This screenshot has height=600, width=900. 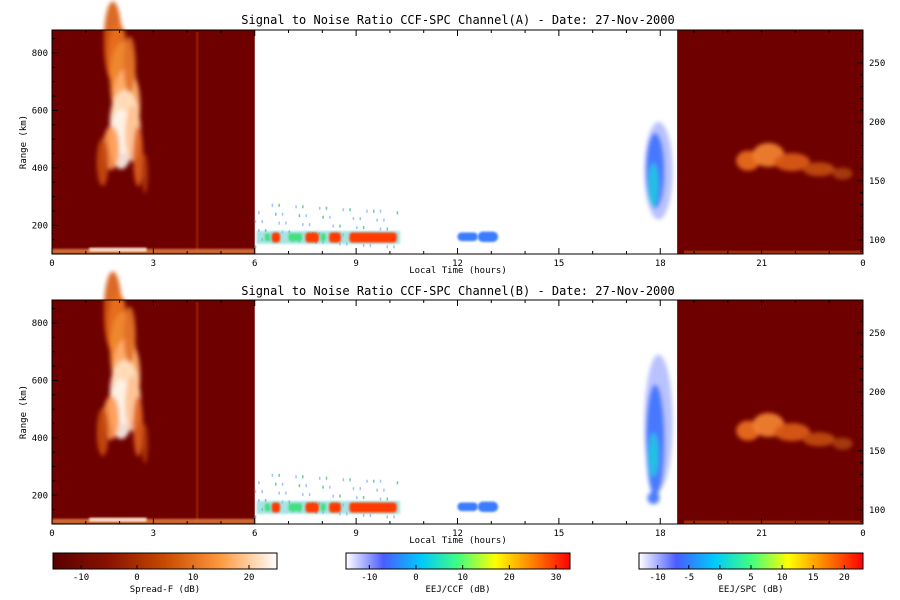 I want to click on colorbar-spread-f: Spread-F (dB) -10 0 10 20, so click(x=165, y=573).